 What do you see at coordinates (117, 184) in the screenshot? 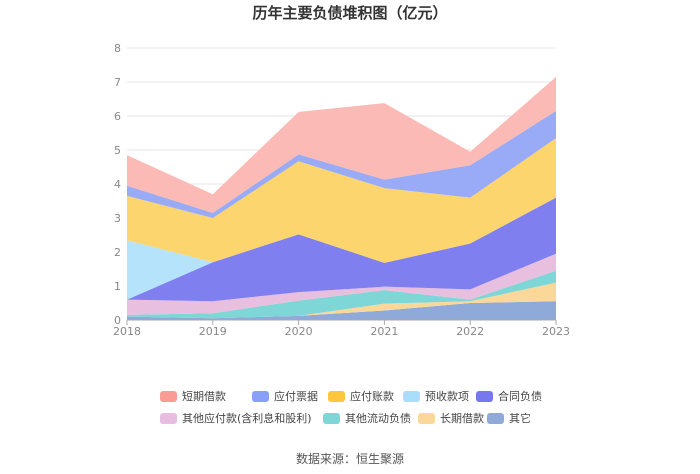
I see `y-tick-label: 4` at bounding box center [117, 184].